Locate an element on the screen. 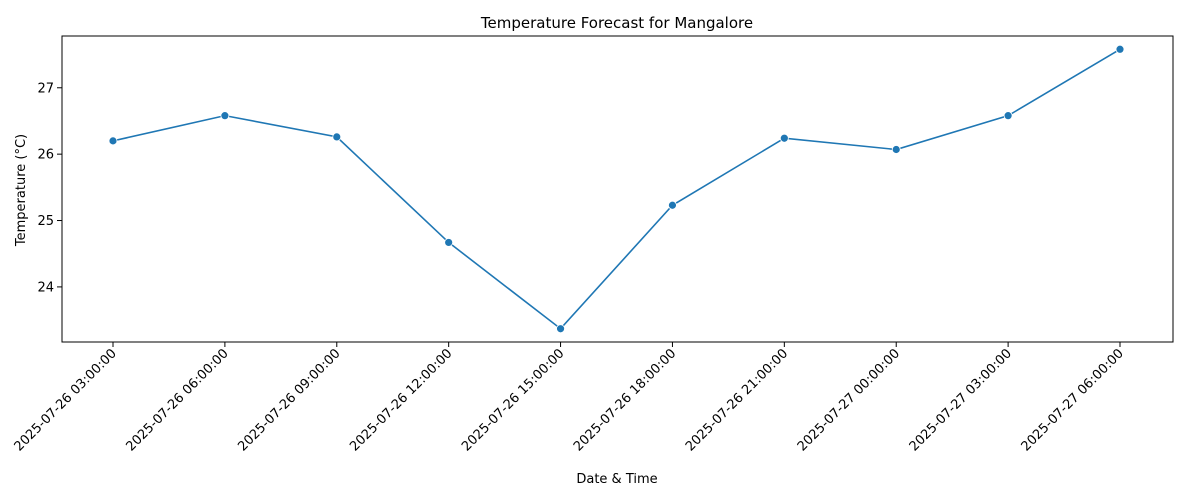  x-tick-label: 2025-07-27 06:00:00 is located at coordinates (1073, 400).